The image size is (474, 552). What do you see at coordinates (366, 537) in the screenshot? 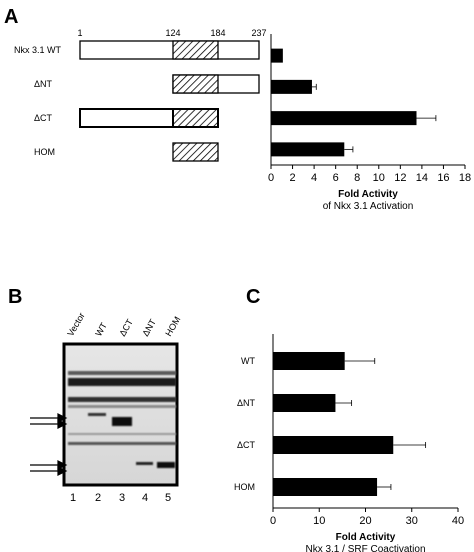
I see `chart-c-xlabel: Fold Activity` at bounding box center [366, 537].